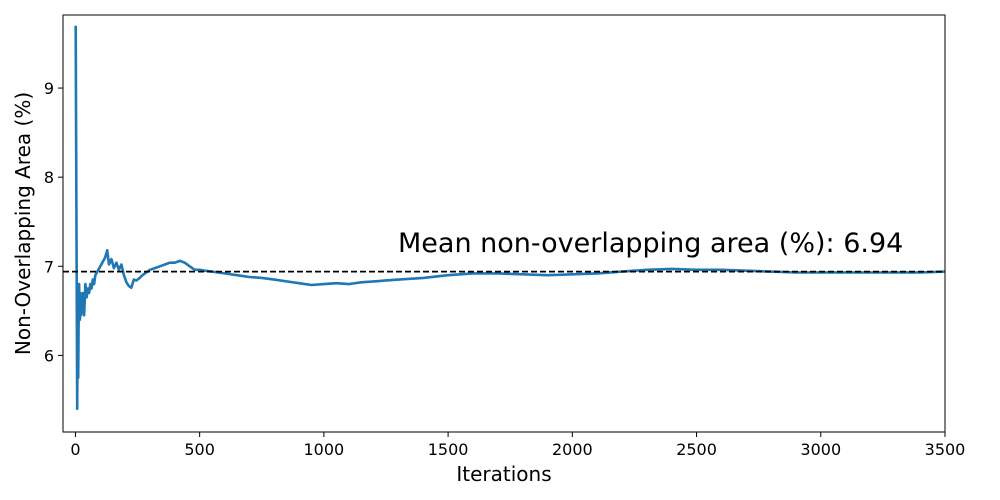 The image size is (1000, 500). Describe the element at coordinates (49, 88) in the screenshot. I see `y-tick-label: 9` at that location.